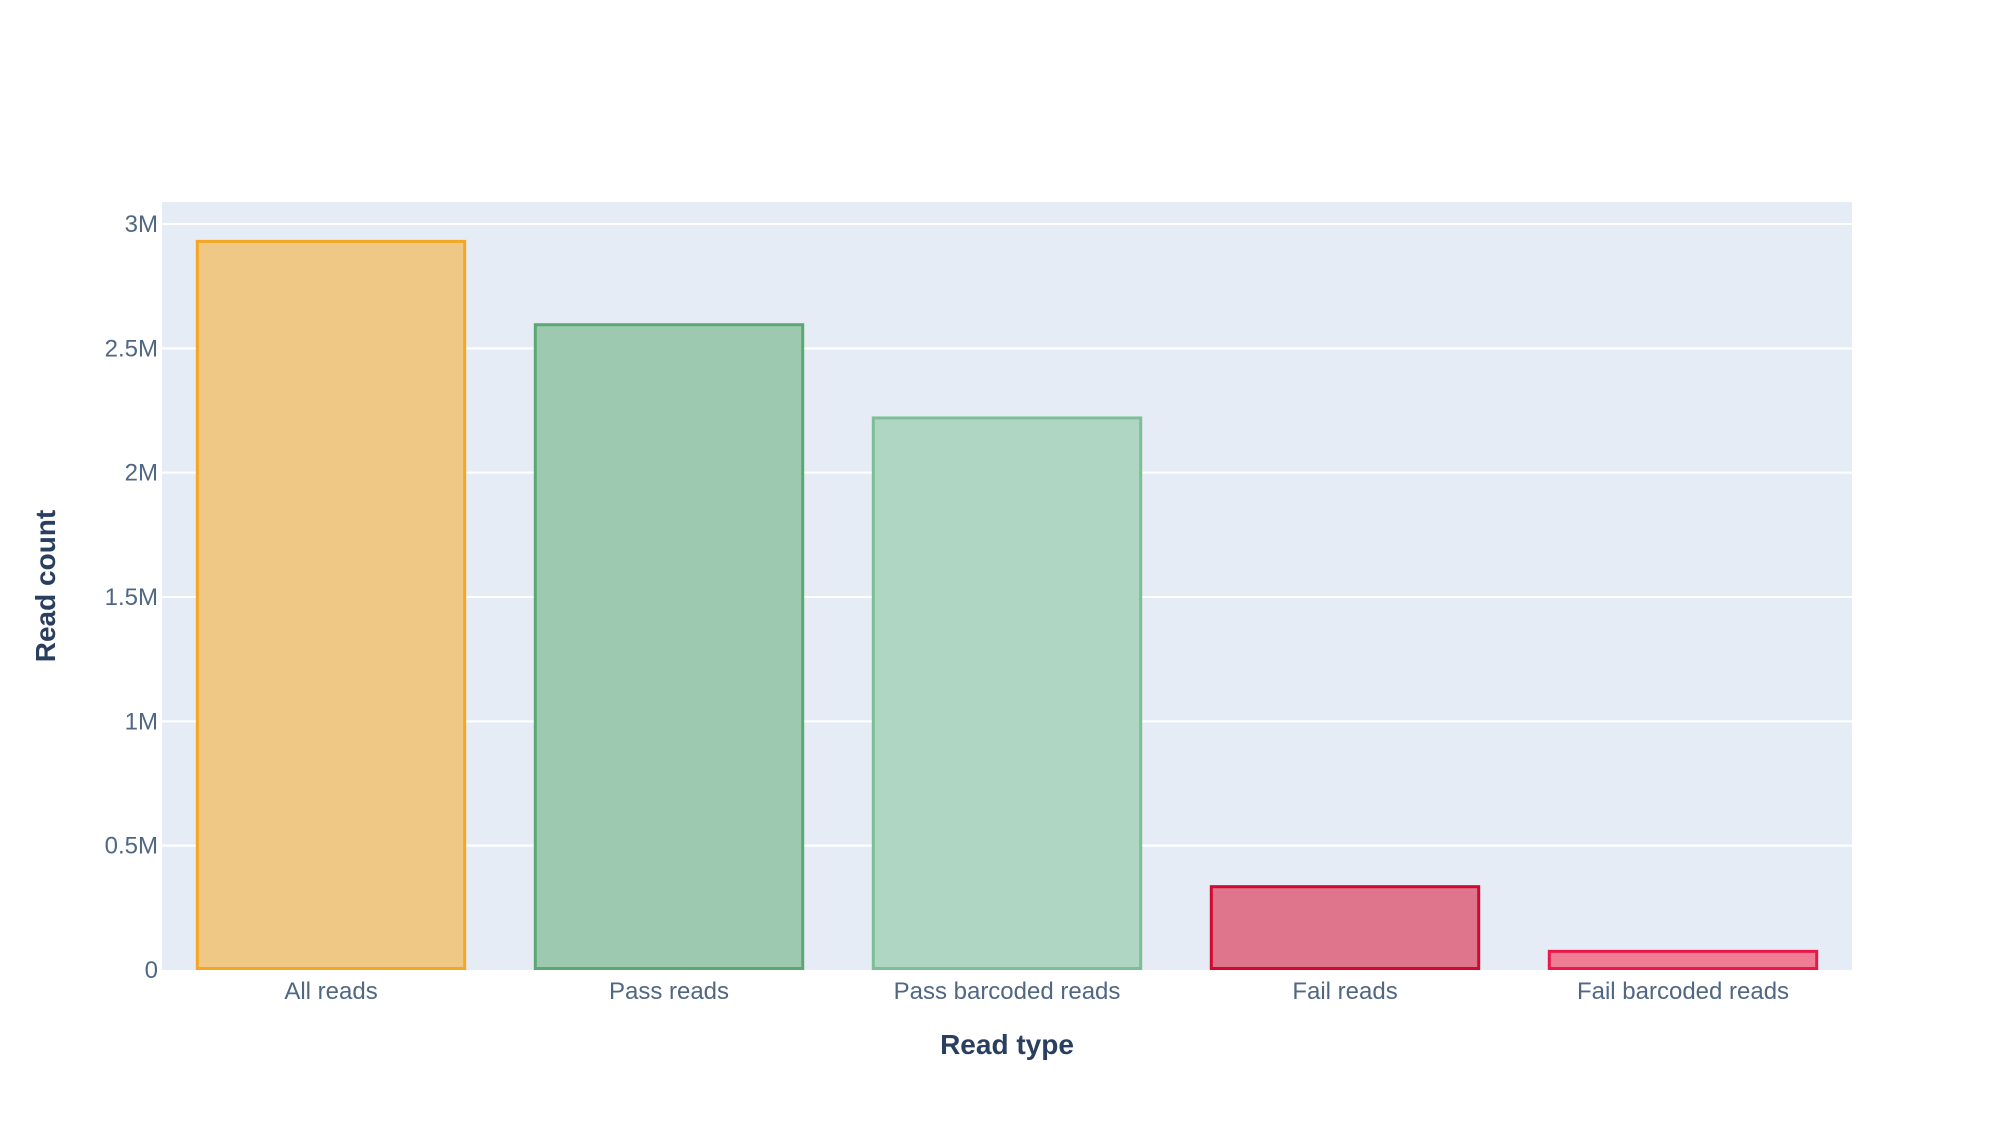 This screenshot has height=1124, width=2000. Describe the element at coordinates (1345, 927) in the screenshot. I see `bar-fail-reads` at that location.